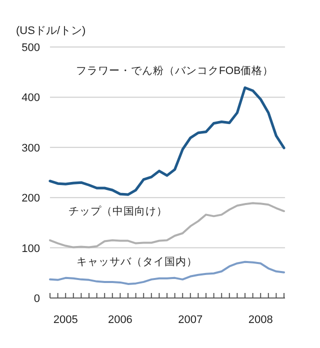 Image resolution: width=320 pixels, height=348 pixels. I want to click on y-tick-label: 0, so click(37, 299).